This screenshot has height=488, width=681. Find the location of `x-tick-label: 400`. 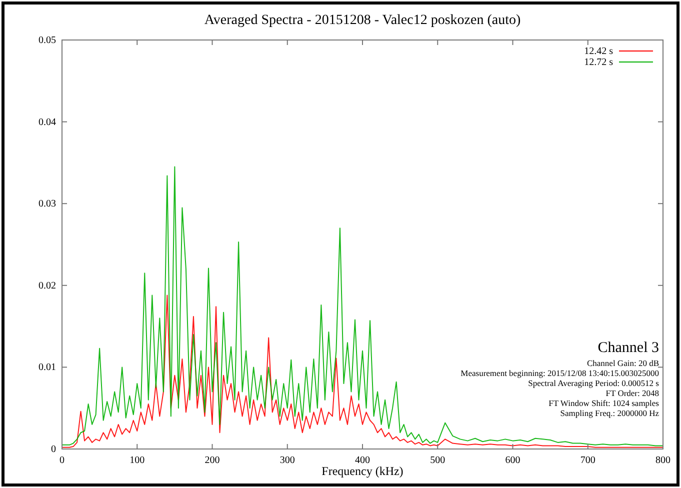

x-tick-label: 400 is located at coordinates (362, 460).